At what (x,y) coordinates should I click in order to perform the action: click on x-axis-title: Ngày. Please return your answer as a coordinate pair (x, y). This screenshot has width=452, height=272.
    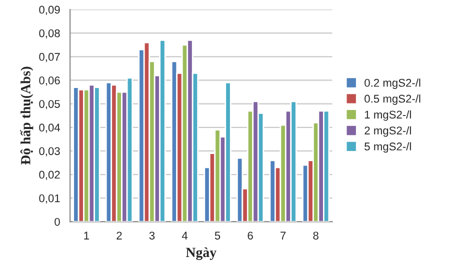
    Looking at the image, I should click on (201, 253).